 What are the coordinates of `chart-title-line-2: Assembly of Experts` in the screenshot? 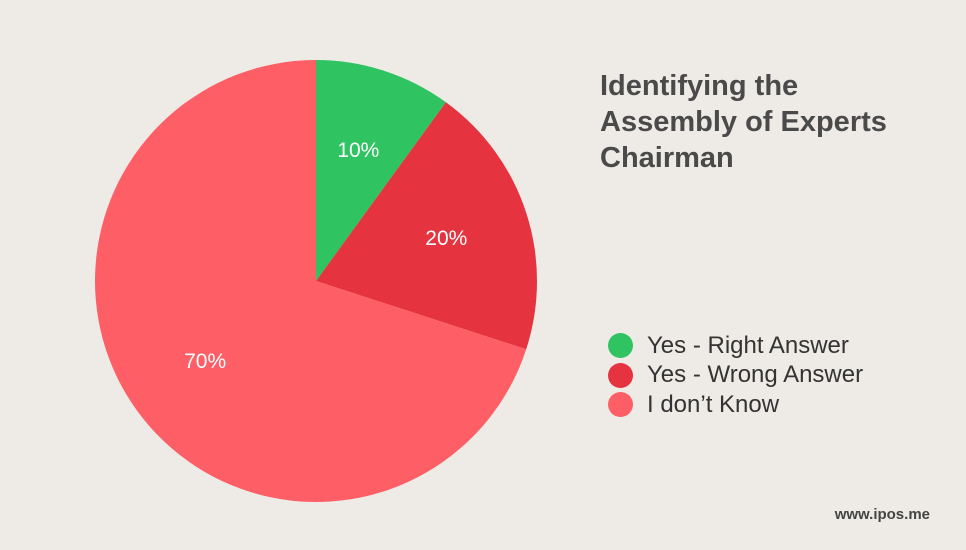 It's located at (743, 122).